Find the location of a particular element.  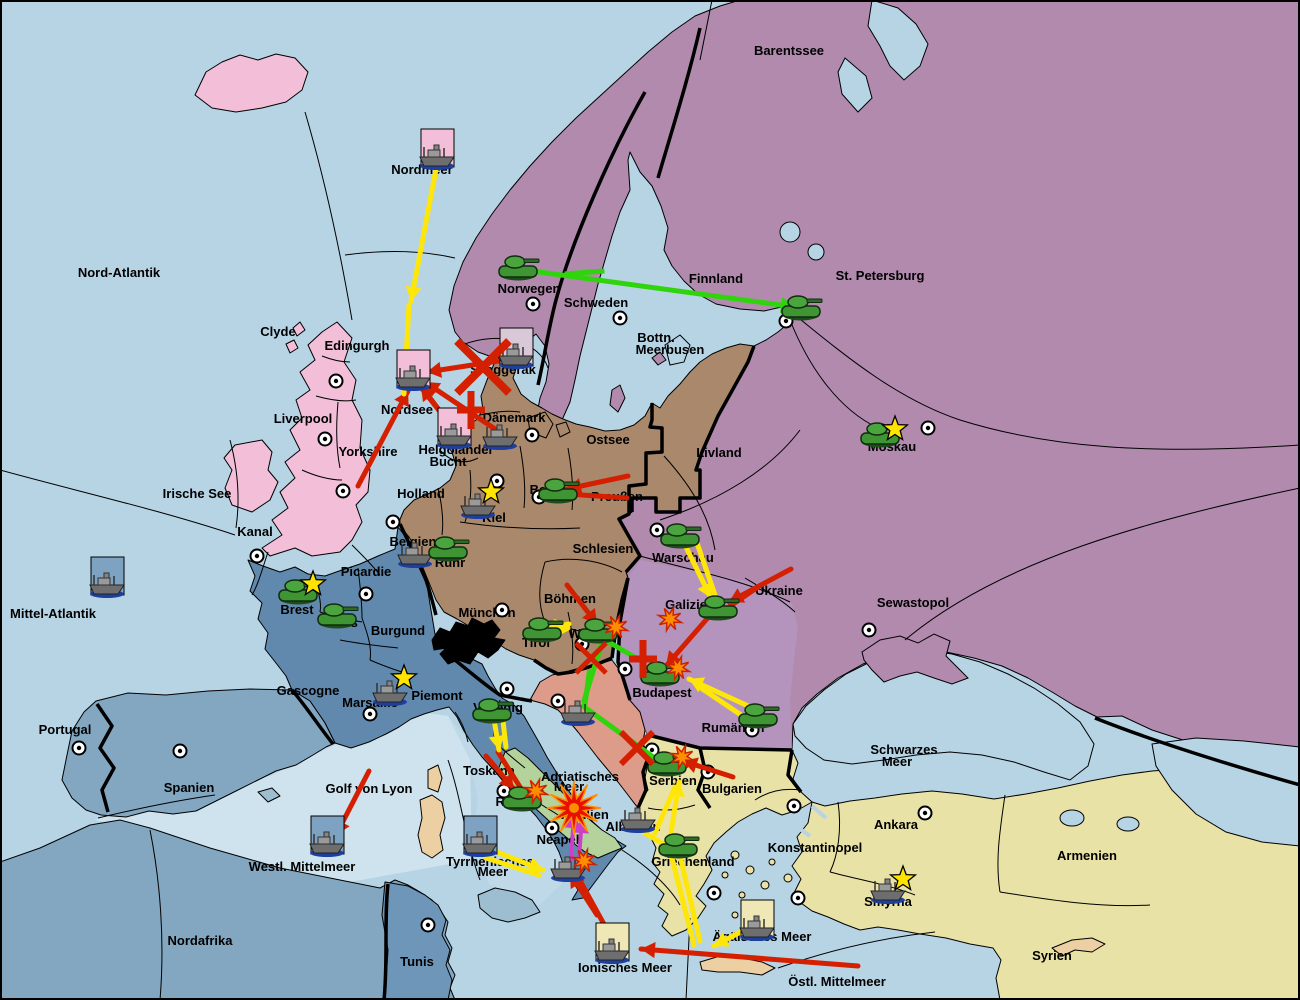

fleet-unit-tyrrhenisches-meer is located at coordinates (480, 836).